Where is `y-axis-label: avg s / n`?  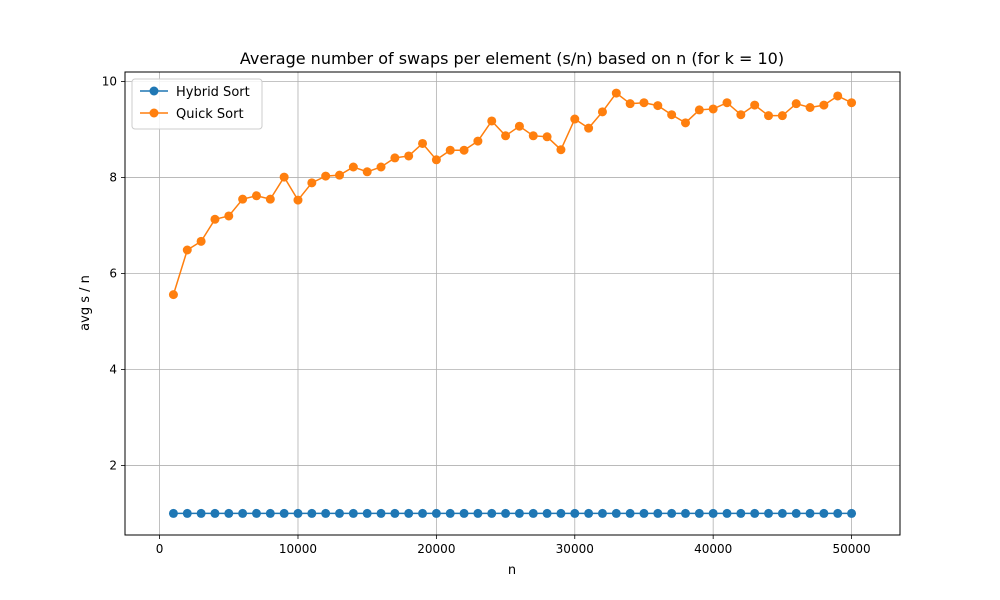 y-axis-label: avg s / n is located at coordinates (85, 303).